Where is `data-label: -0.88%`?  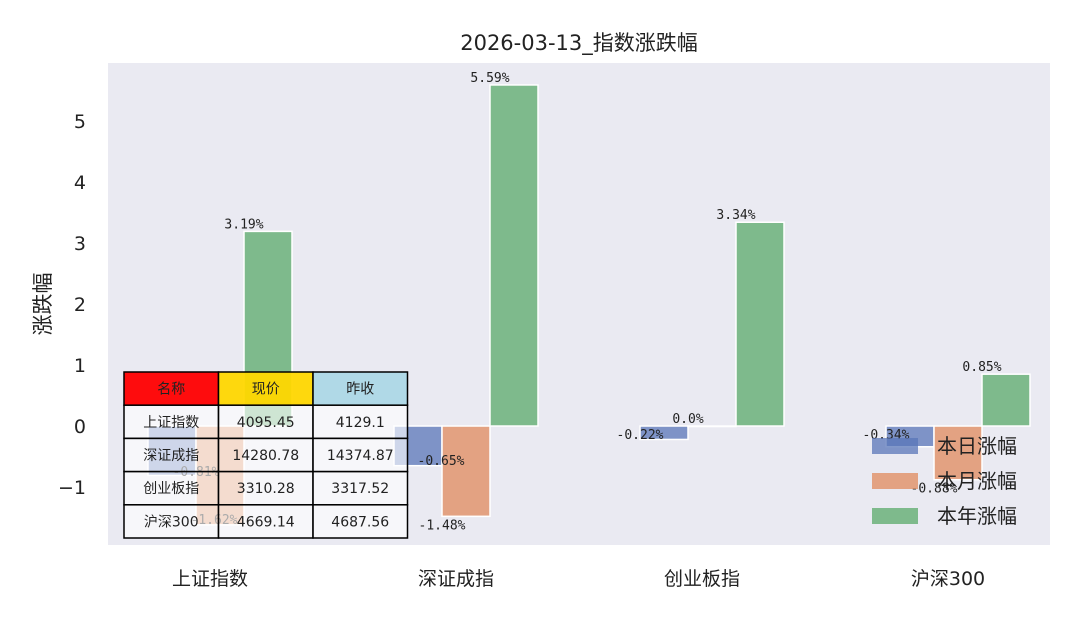
data-label: -0.88% is located at coordinates (934, 489).